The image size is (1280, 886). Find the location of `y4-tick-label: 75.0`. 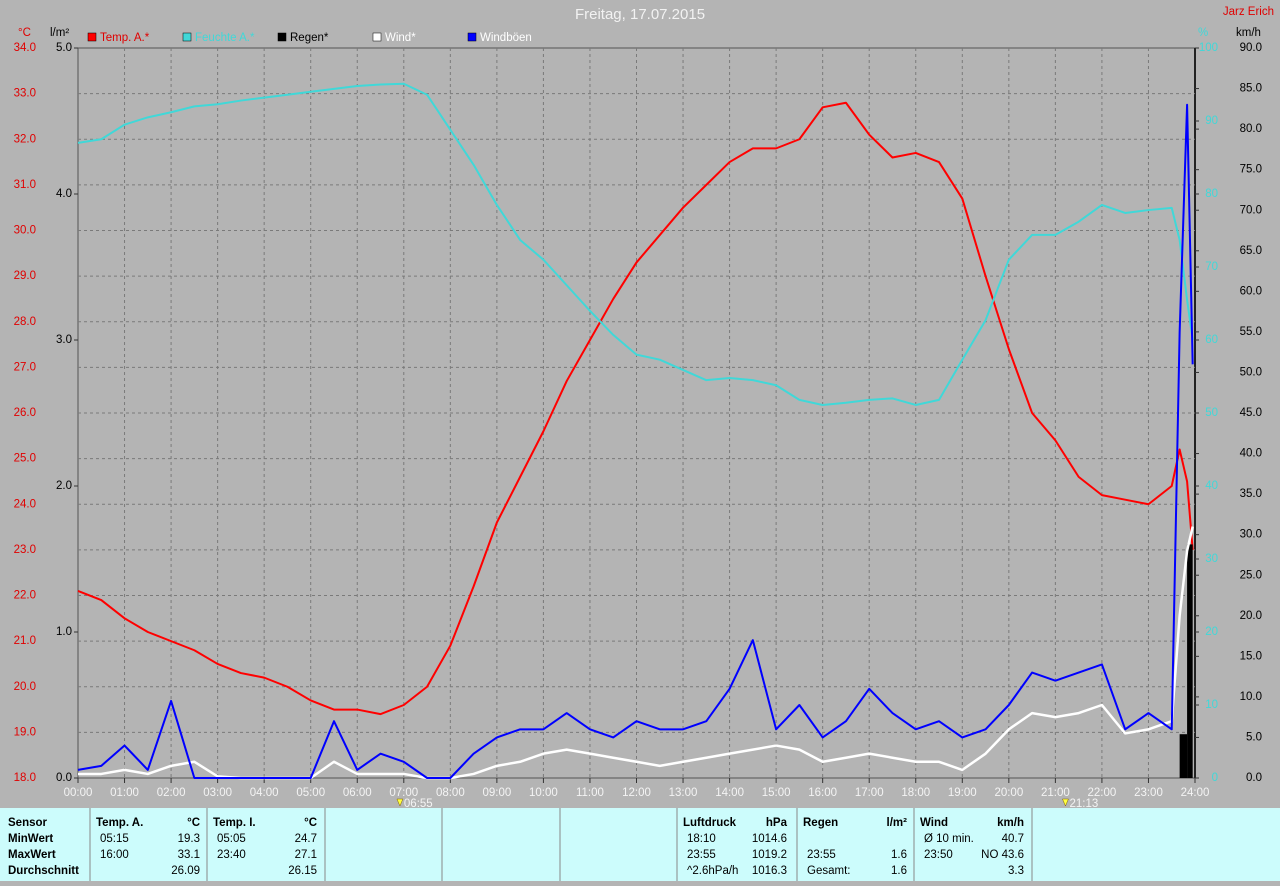

y4-tick-label: 75.0 is located at coordinates (1251, 170).